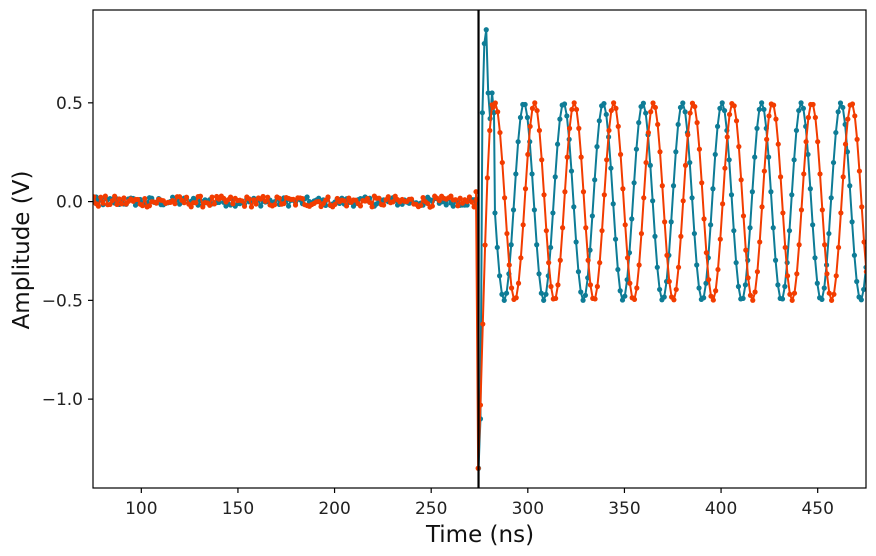 This screenshot has height=556, width=876. What do you see at coordinates (817, 509) in the screenshot?
I see `x-tick-label: 450` at bounding box center [817, 509].